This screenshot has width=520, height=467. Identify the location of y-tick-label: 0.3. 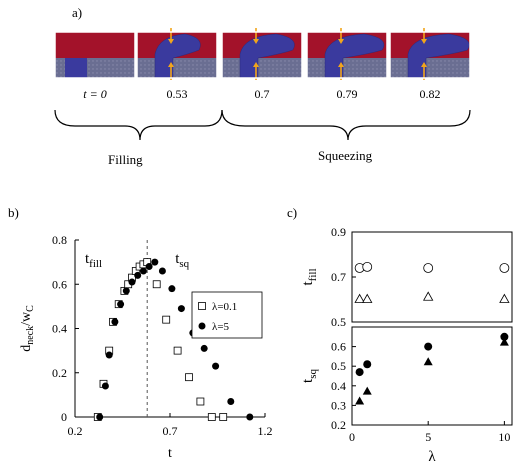
(338, 405).